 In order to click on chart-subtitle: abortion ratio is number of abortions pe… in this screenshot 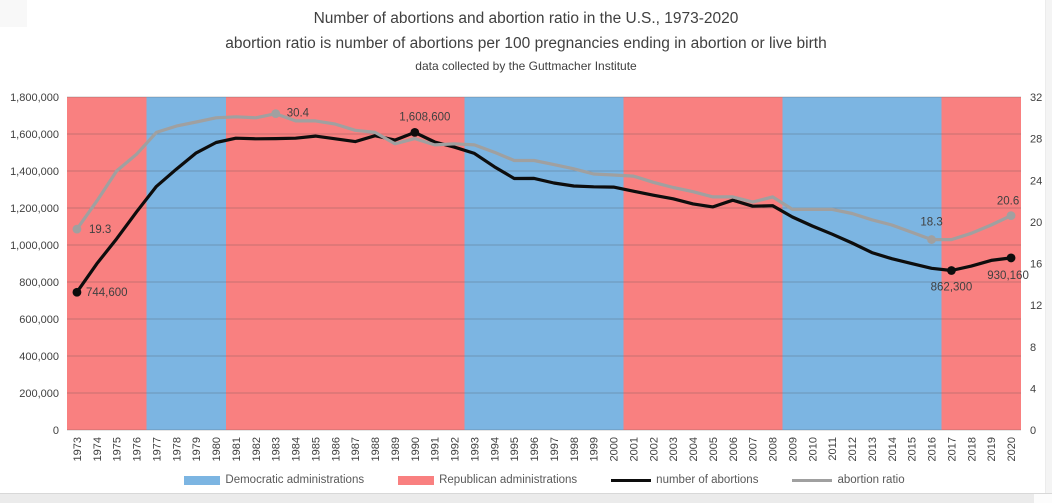, I will do `click(526, 43)`.